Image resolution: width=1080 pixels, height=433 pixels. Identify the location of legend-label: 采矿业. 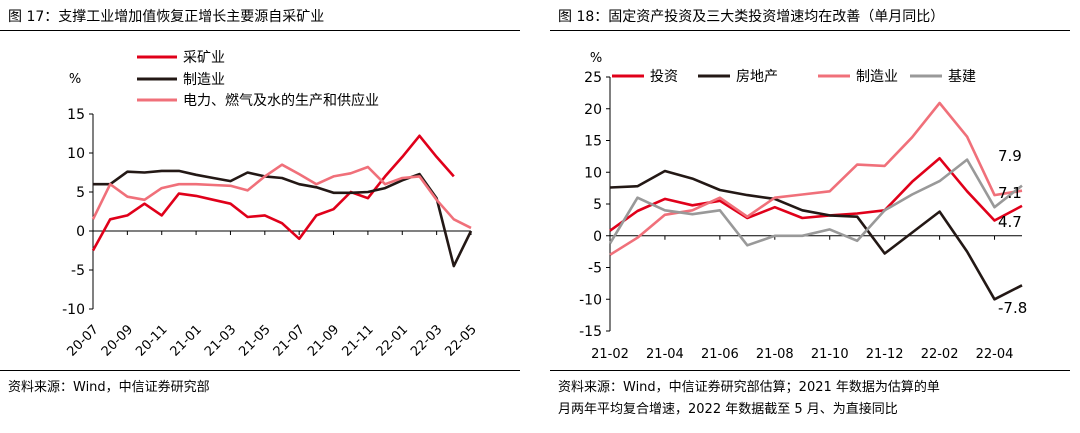
(204, 58).